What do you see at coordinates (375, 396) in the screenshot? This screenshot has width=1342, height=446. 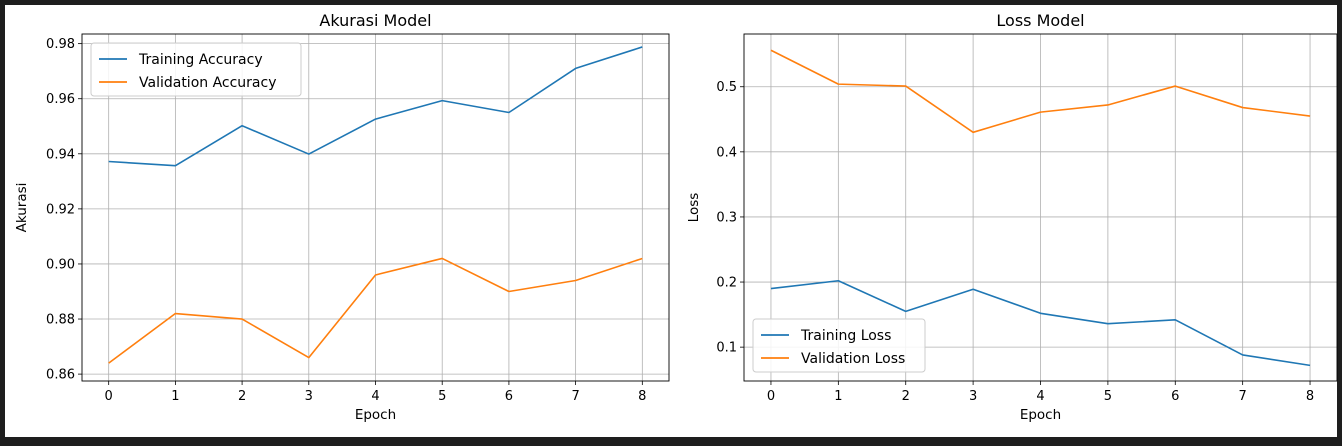 I see `chart-1-x-tick-label: 4` at bounding box center [375, 396].